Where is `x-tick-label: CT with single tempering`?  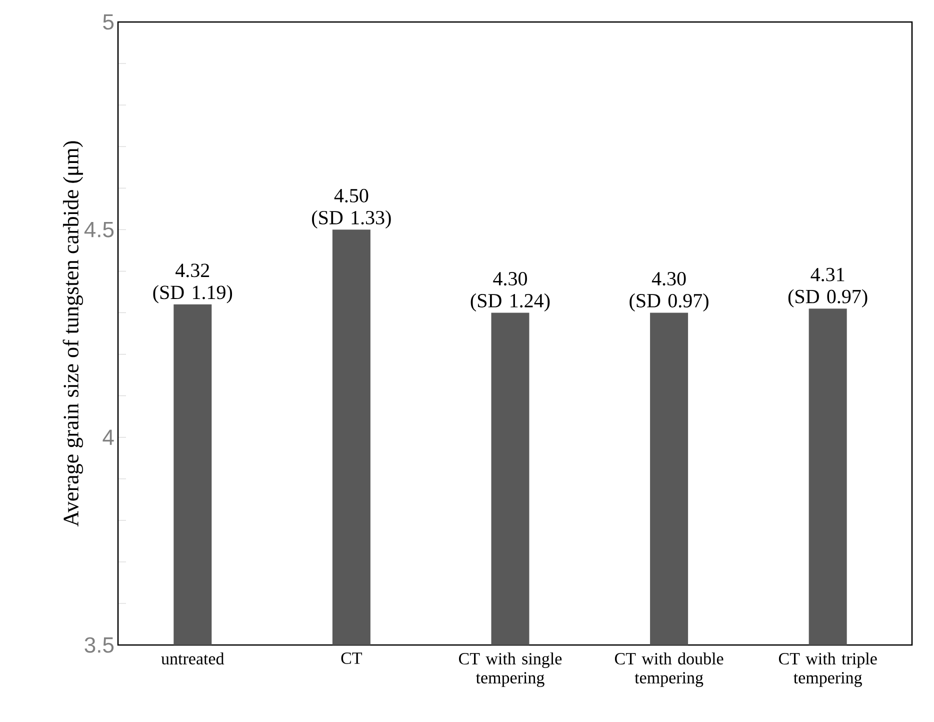 x-tick-label: CT with single tempering is located at coordinates (510, 669).